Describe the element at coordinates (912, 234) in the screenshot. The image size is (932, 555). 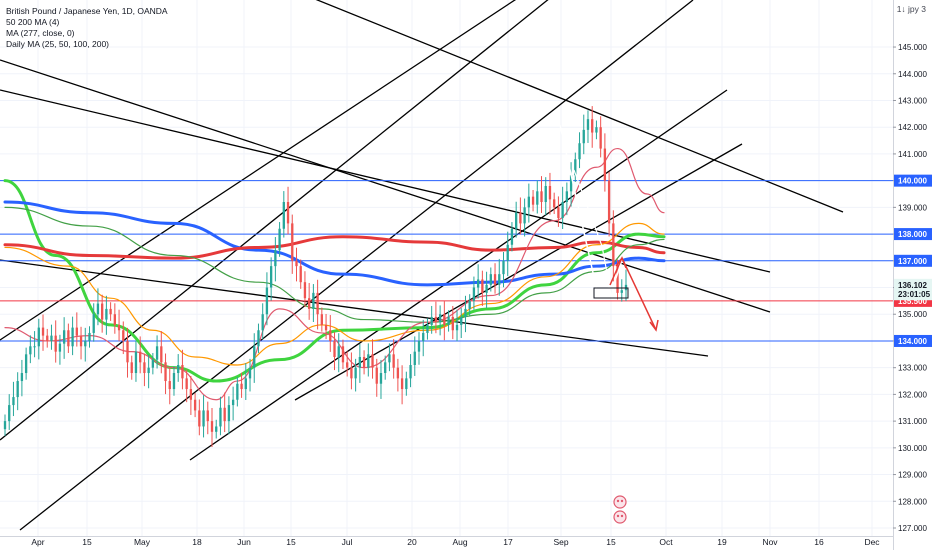
I see `price-label: 138.000` at that location.